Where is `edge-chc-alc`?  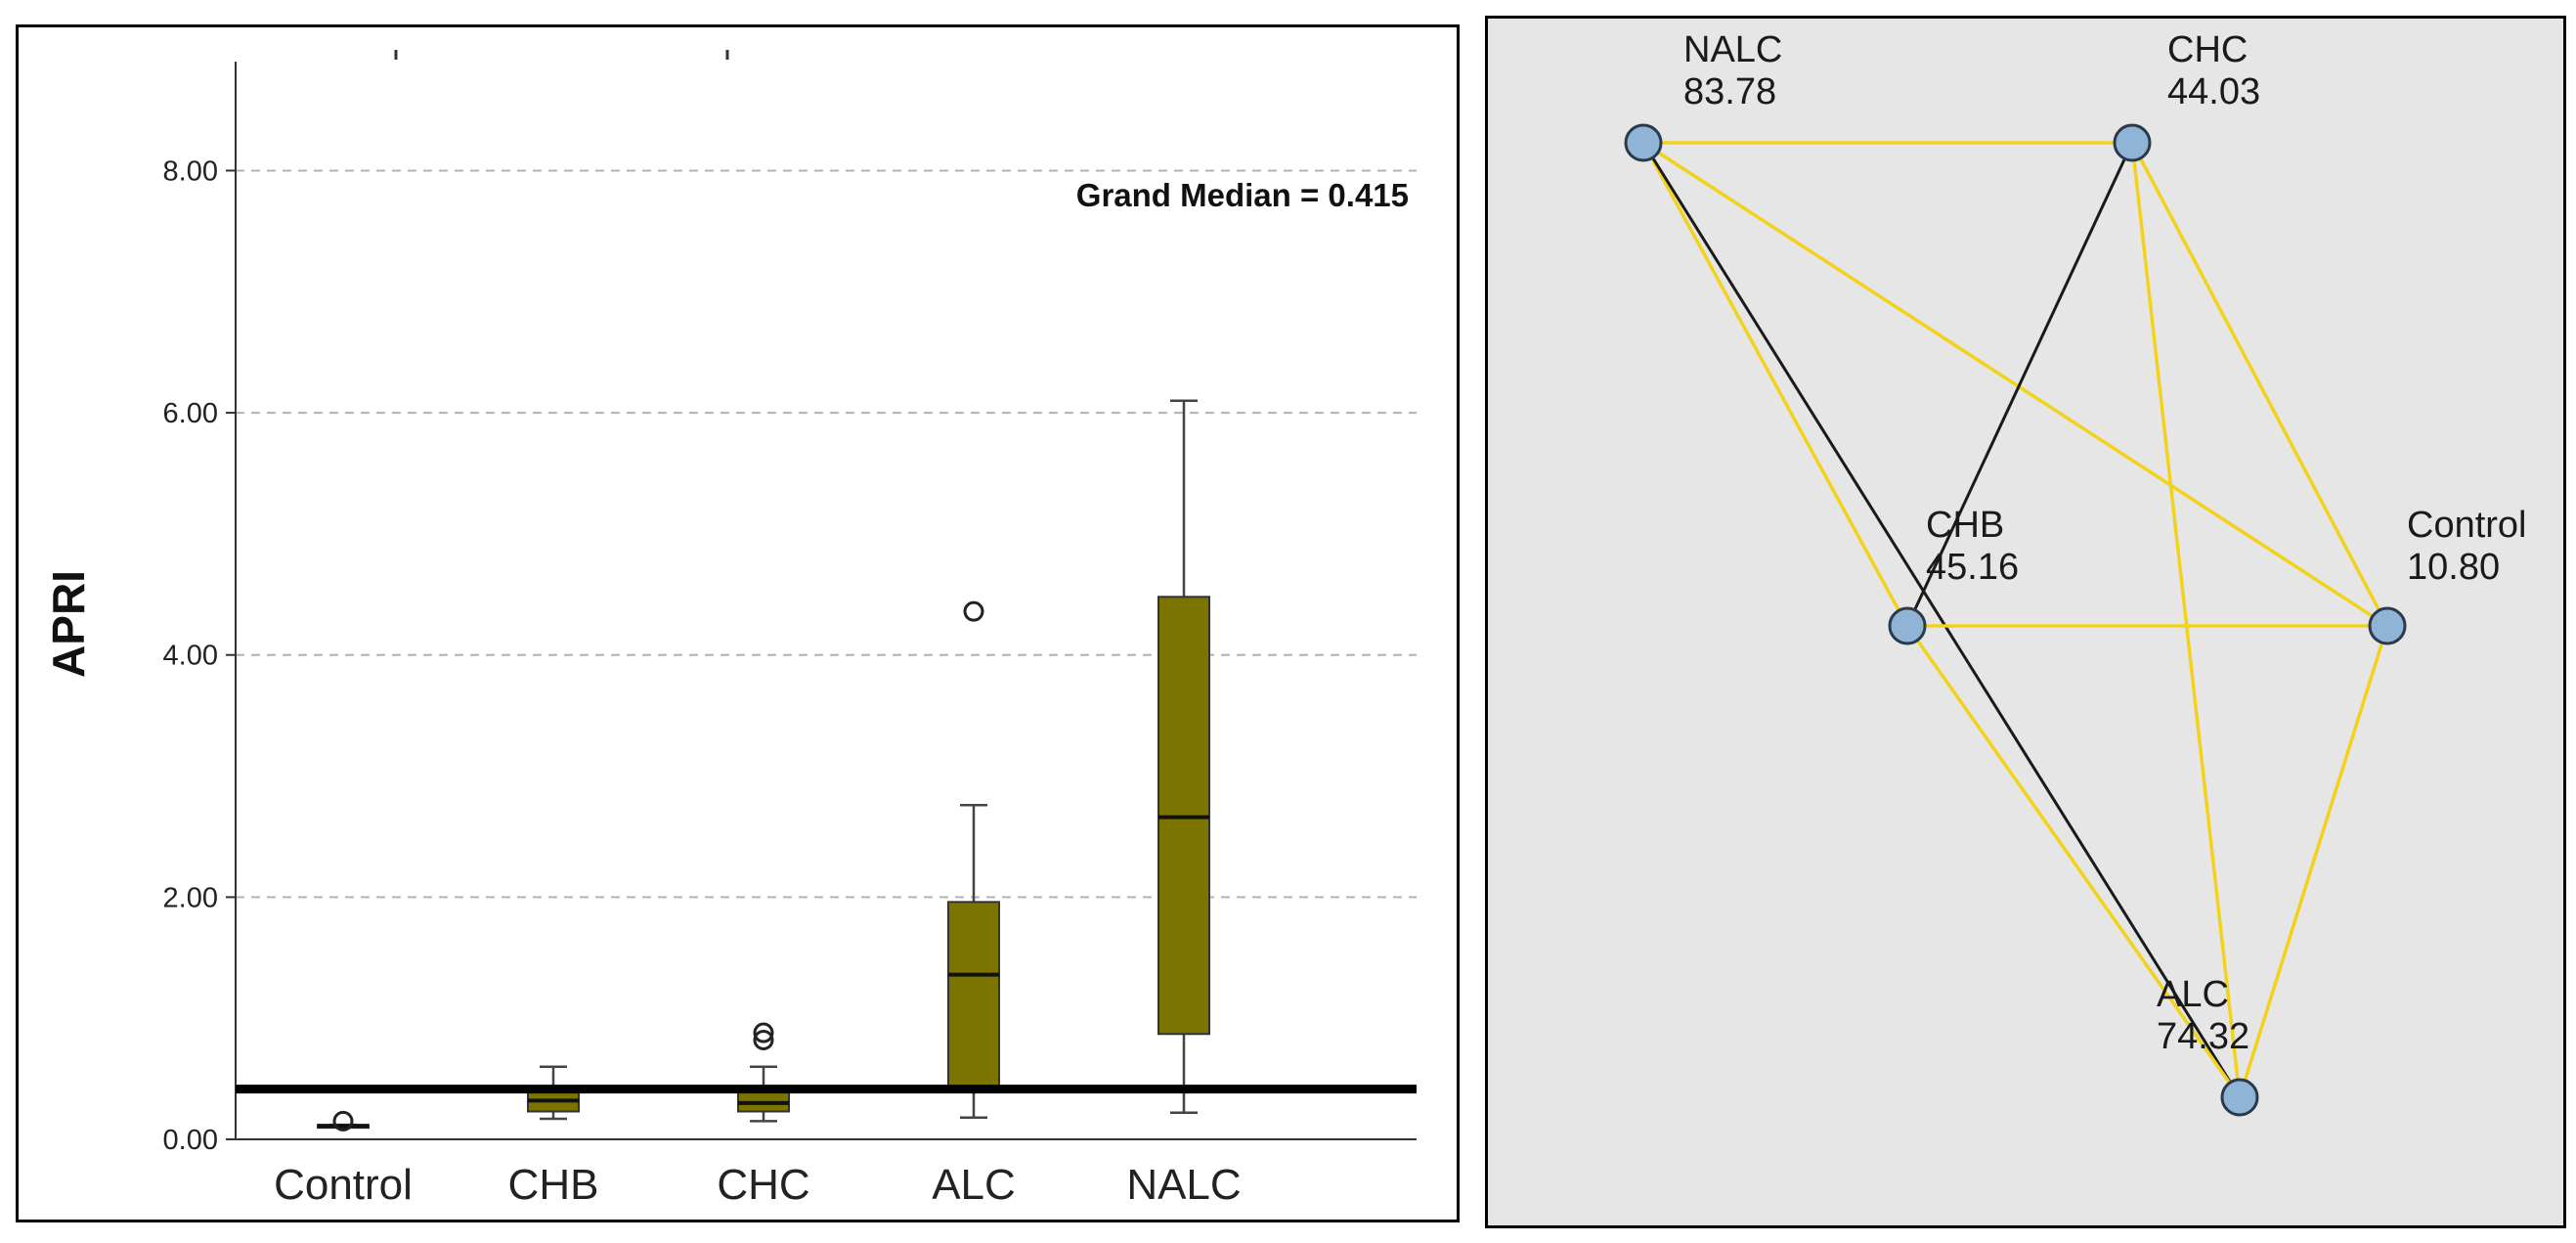 edge-chc-alc is located at coordinates (2186, 620).